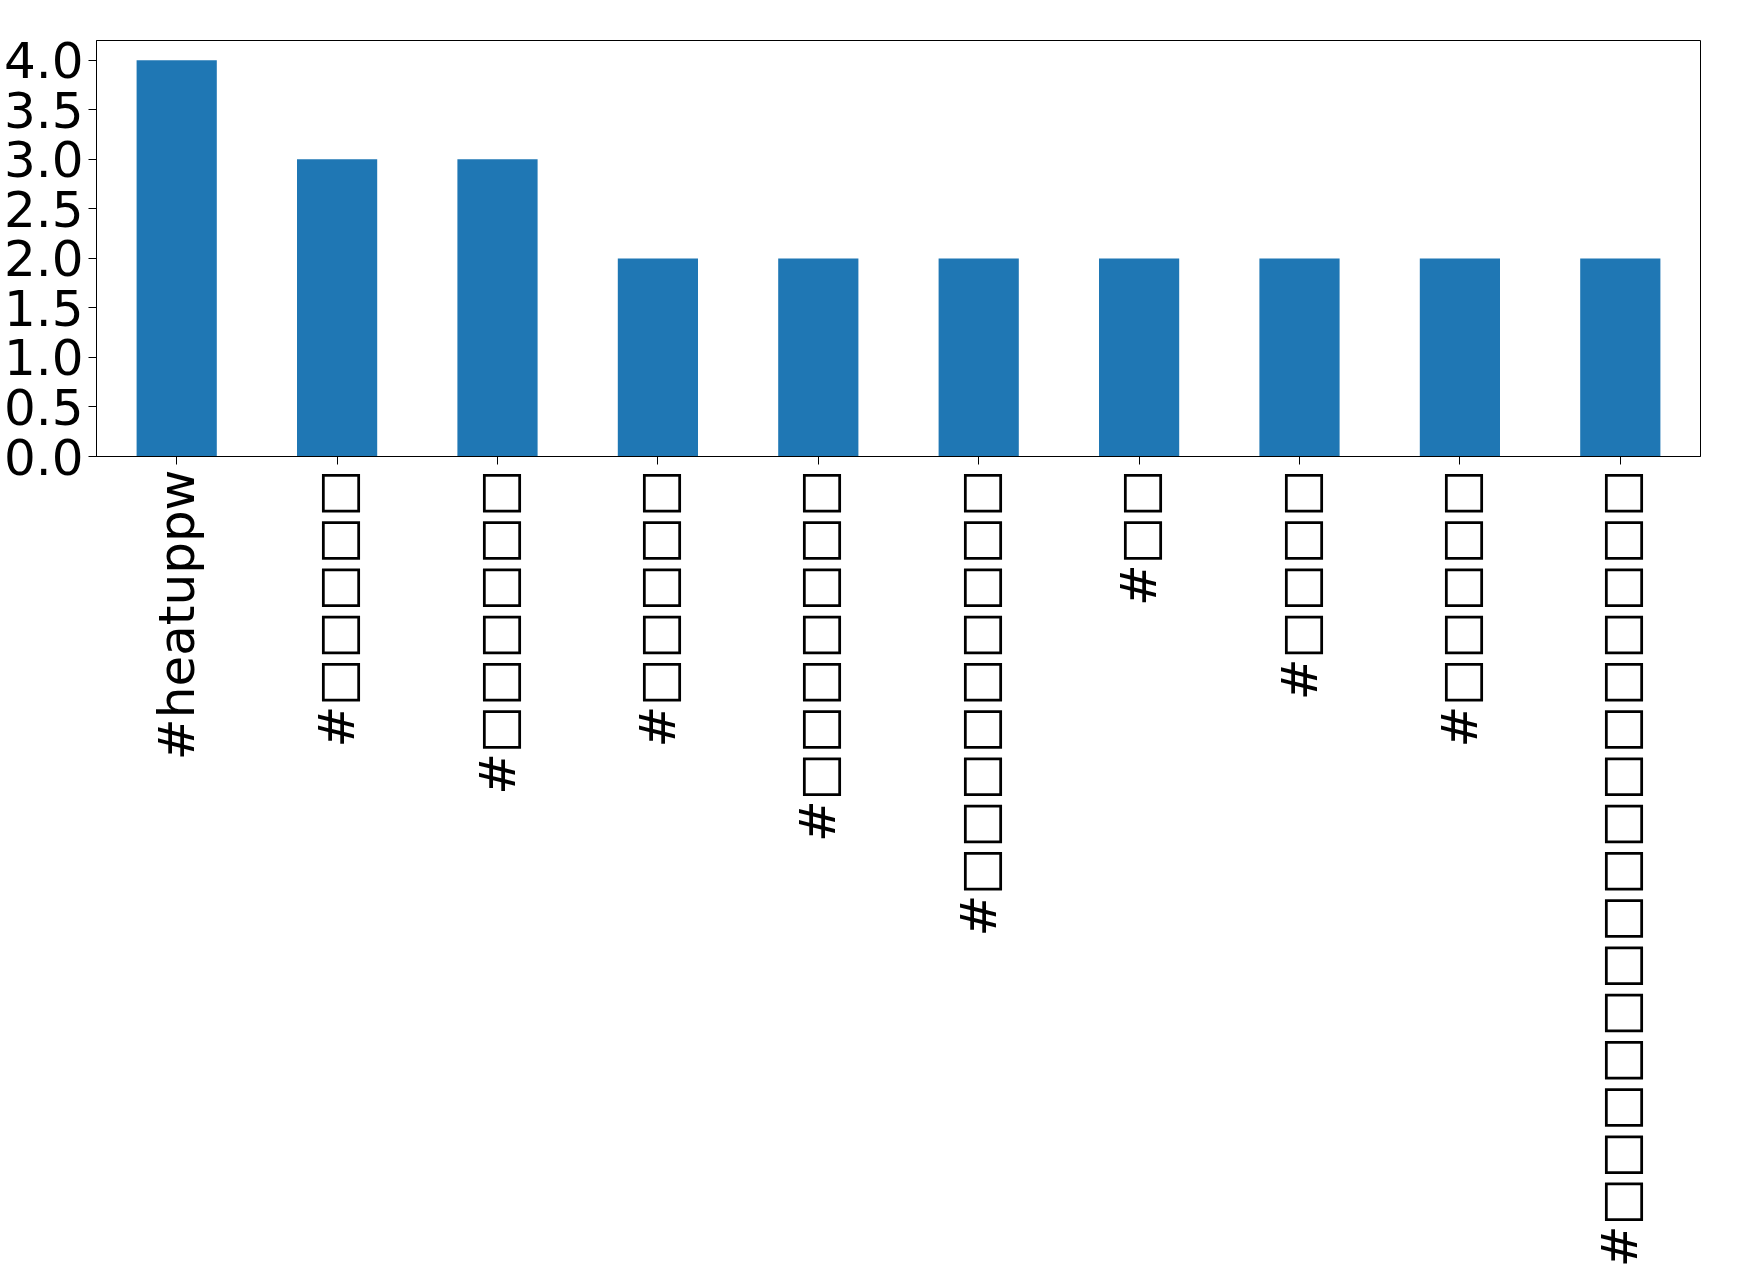 The image size is (1739, 1281). I want to click on x-tick-label: #heatuppw, so click(176, 615).